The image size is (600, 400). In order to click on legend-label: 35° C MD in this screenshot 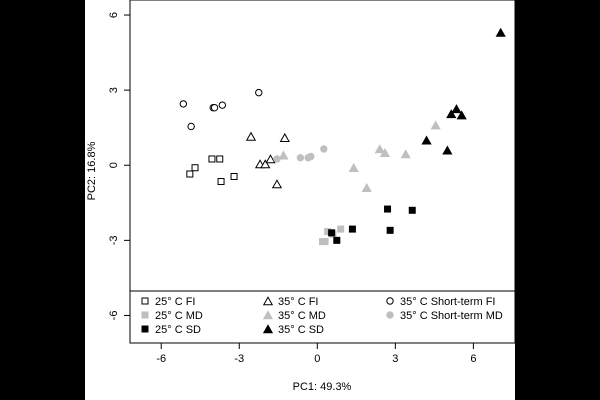, I will do `click(302, 316)`.